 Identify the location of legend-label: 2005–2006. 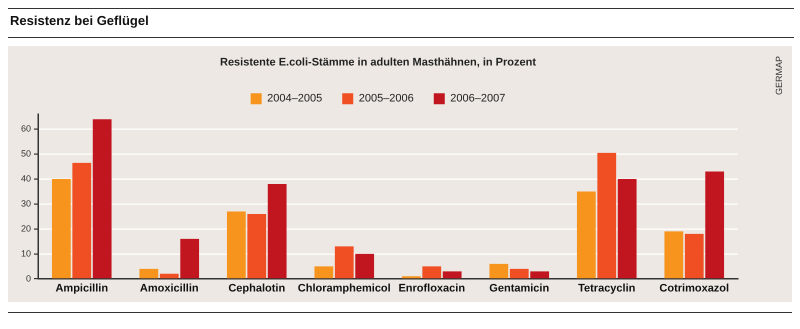
(386, 98).